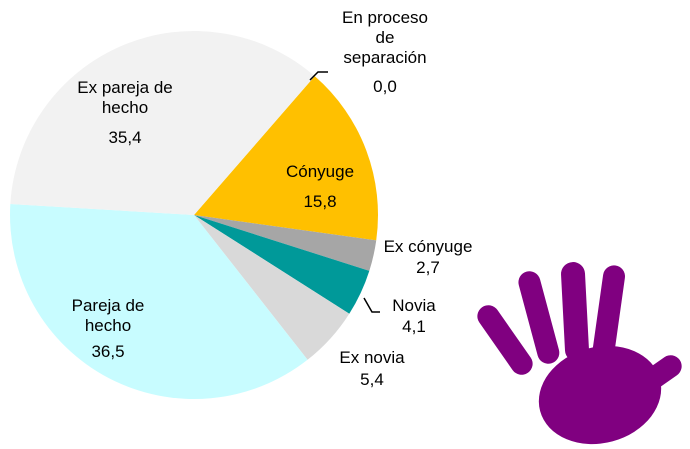  Describe the element at coordinates (320, 171) in the screenshot. I see `slice-label: Cónyuge` at that location.